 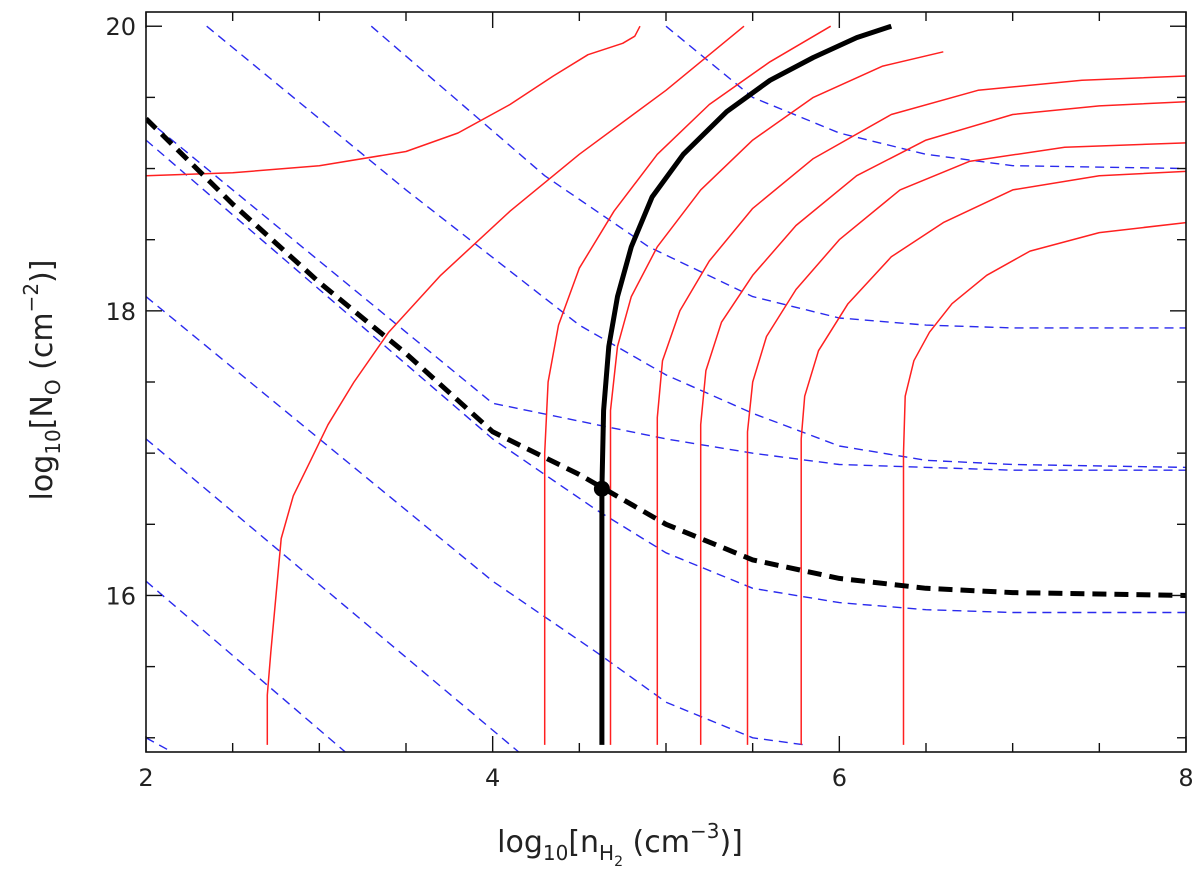 What do you see at coordinates (1185, 778) in the screenshot?
I see `x-tick-label: 8` at bounding box center [1185, 778].